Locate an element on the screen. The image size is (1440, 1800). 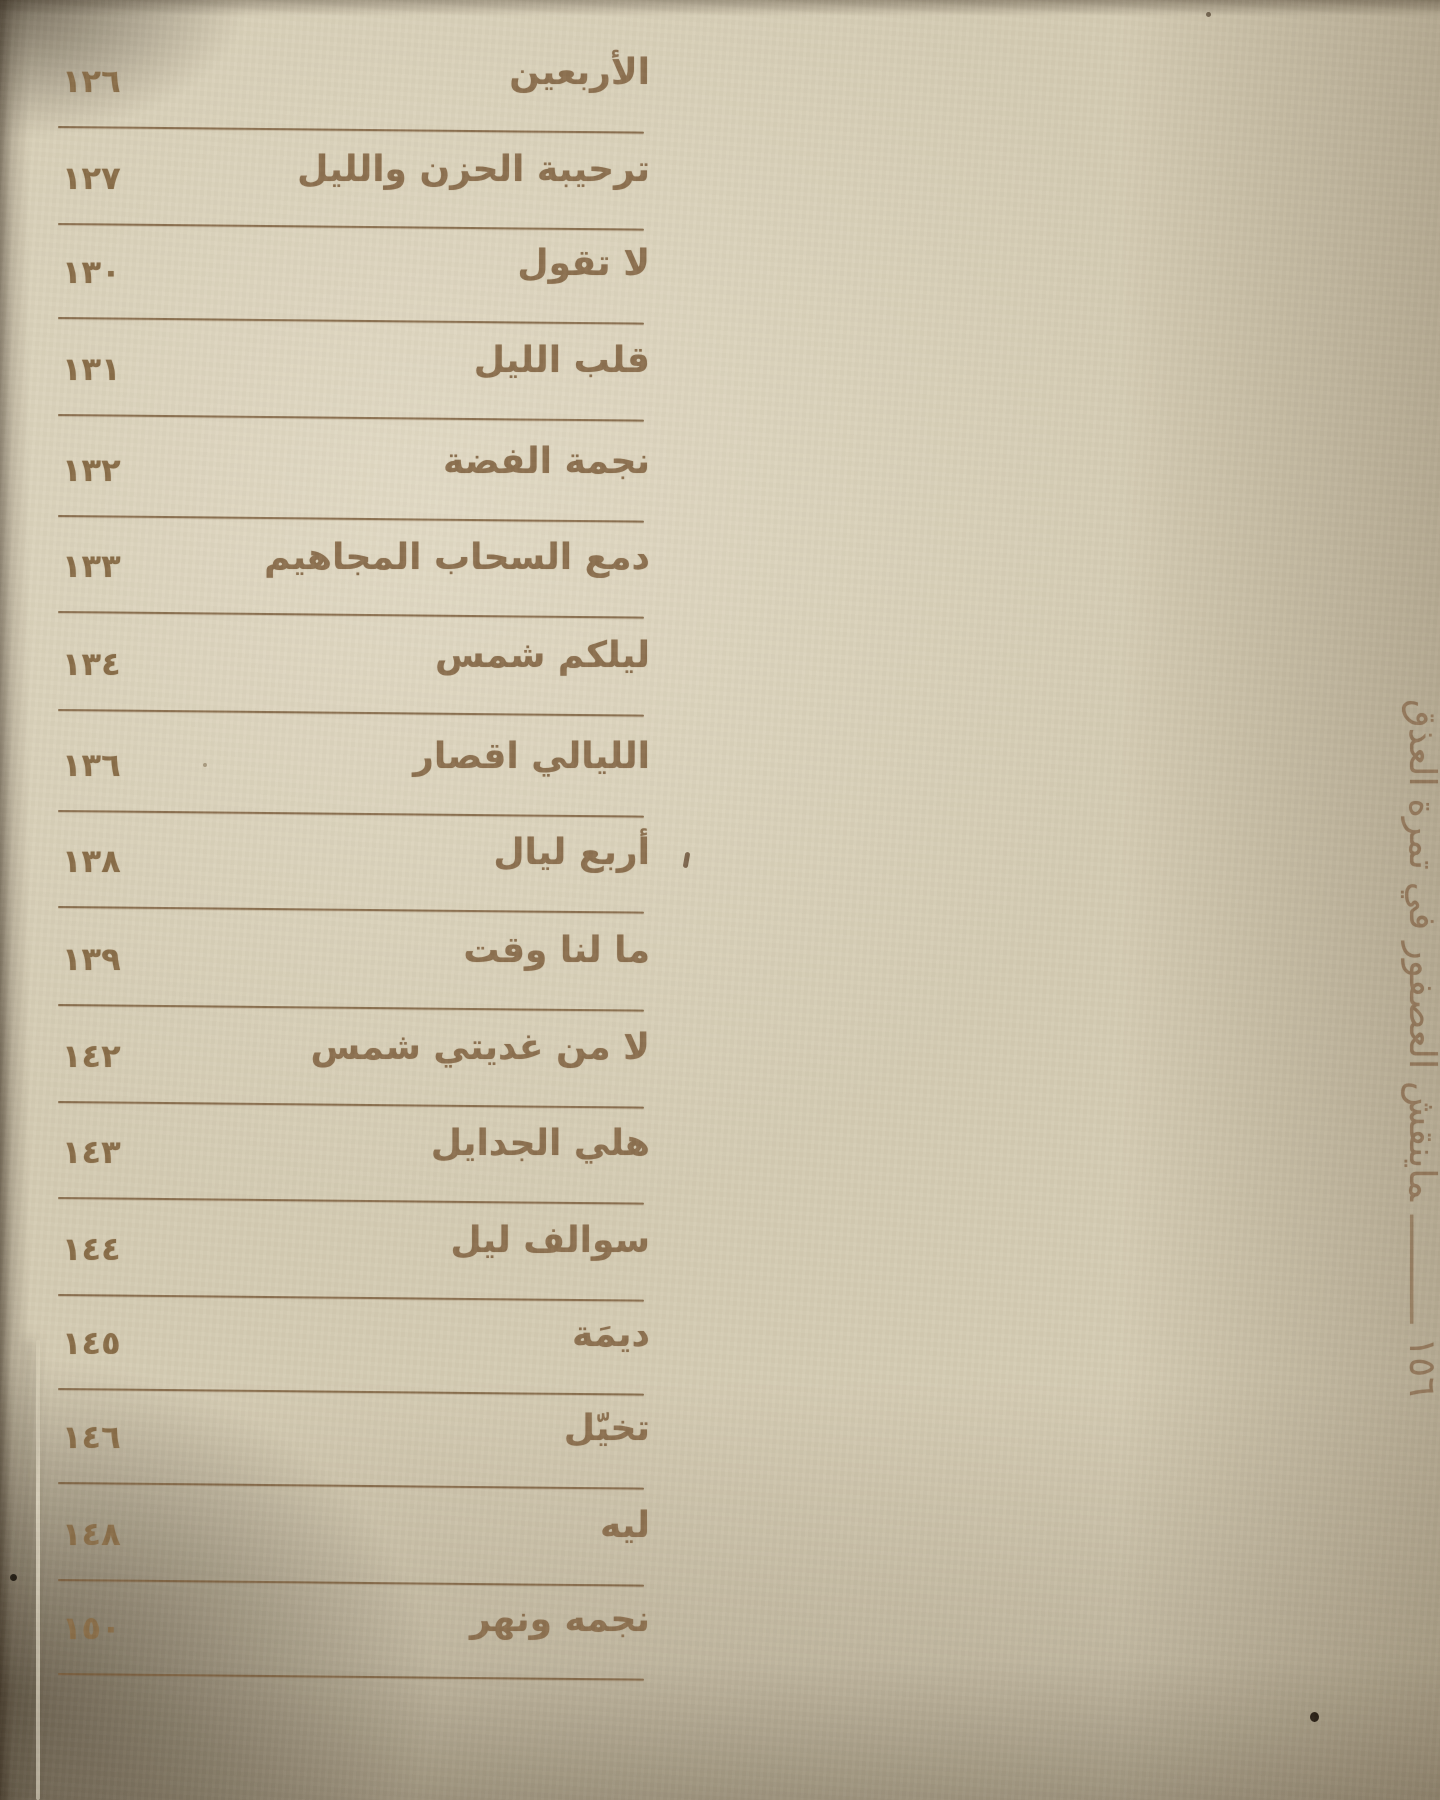
toc-entry-page-number: ١٣٣ is located at coordinates (91, 566).